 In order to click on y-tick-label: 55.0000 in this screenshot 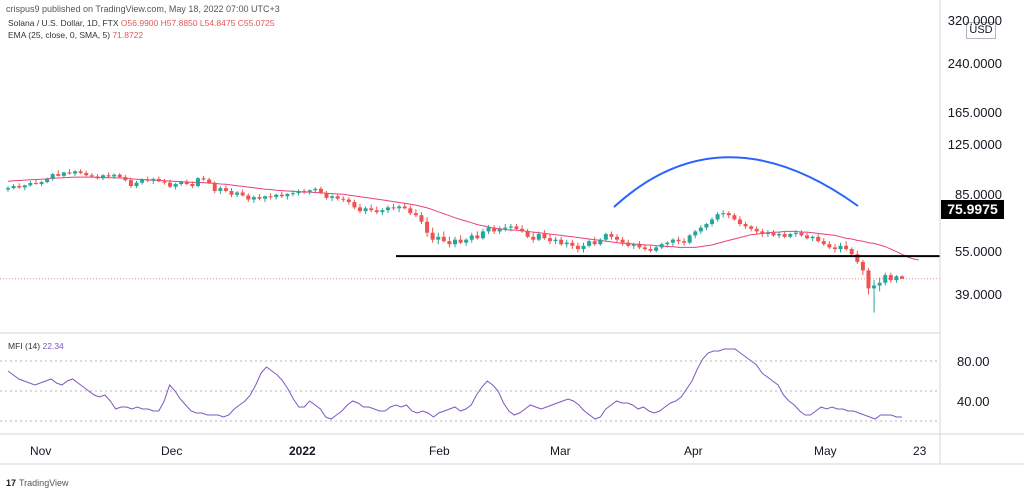, I will do `click(978, 251)`.